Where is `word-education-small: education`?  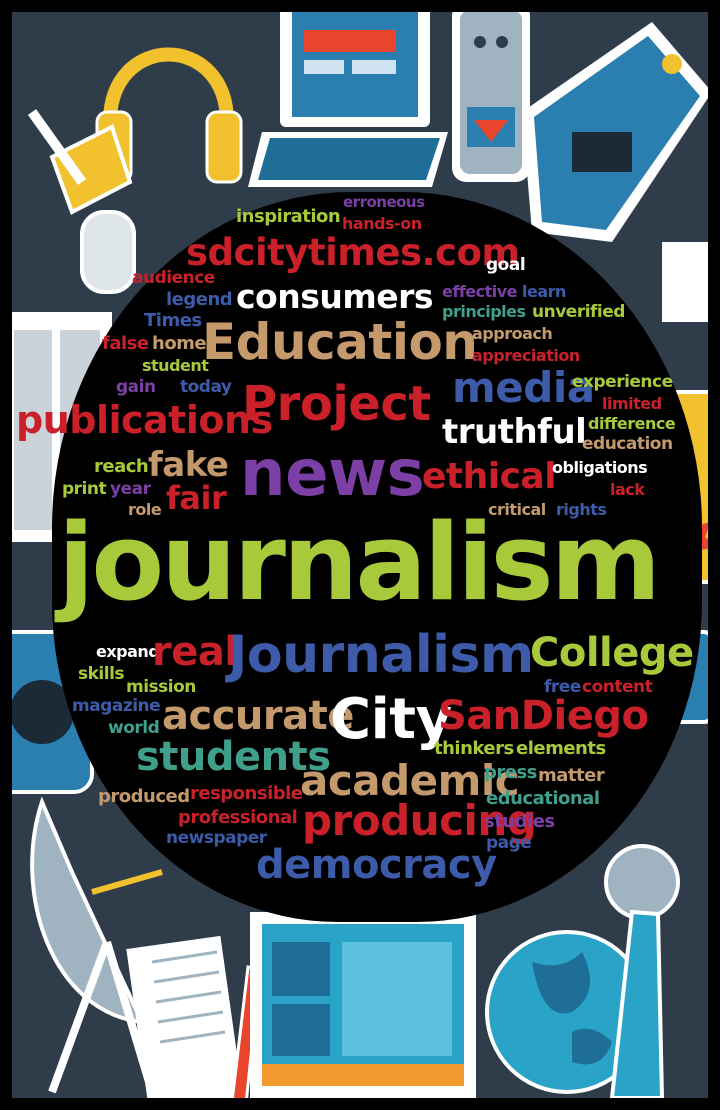 word-education-small: education is located at coordinates (627, 444).